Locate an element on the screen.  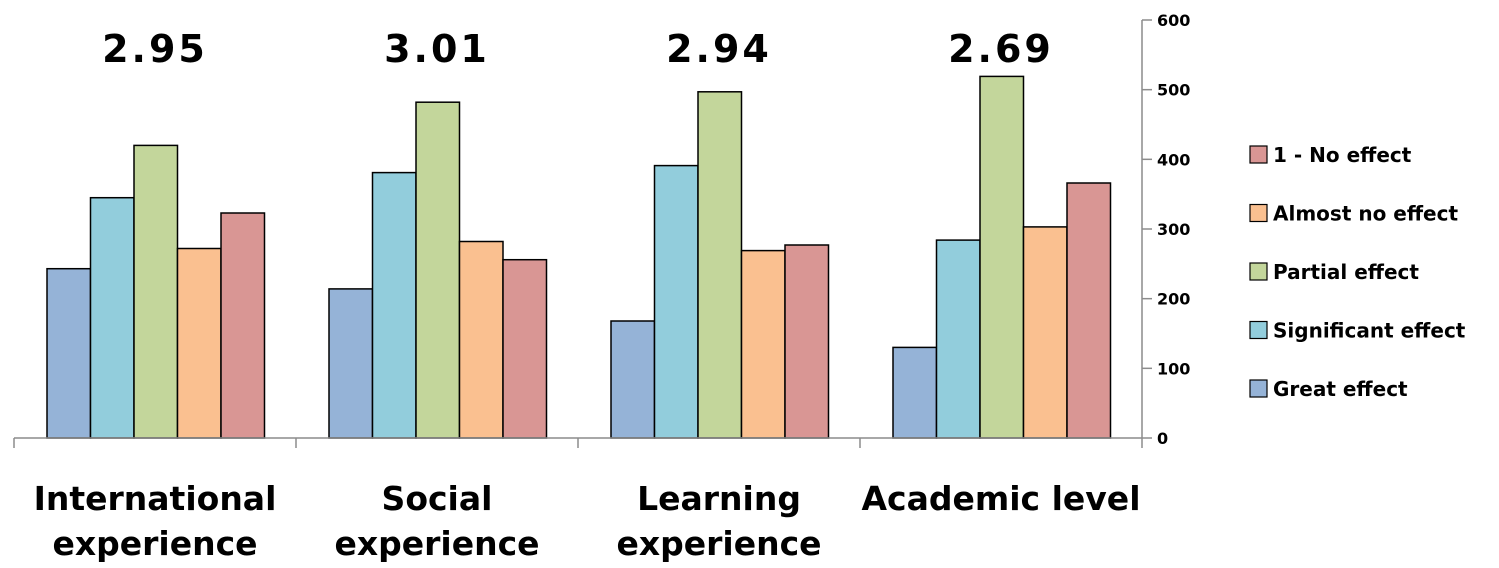
y-tick-label: 400 is located at coordinates (1173, 159).